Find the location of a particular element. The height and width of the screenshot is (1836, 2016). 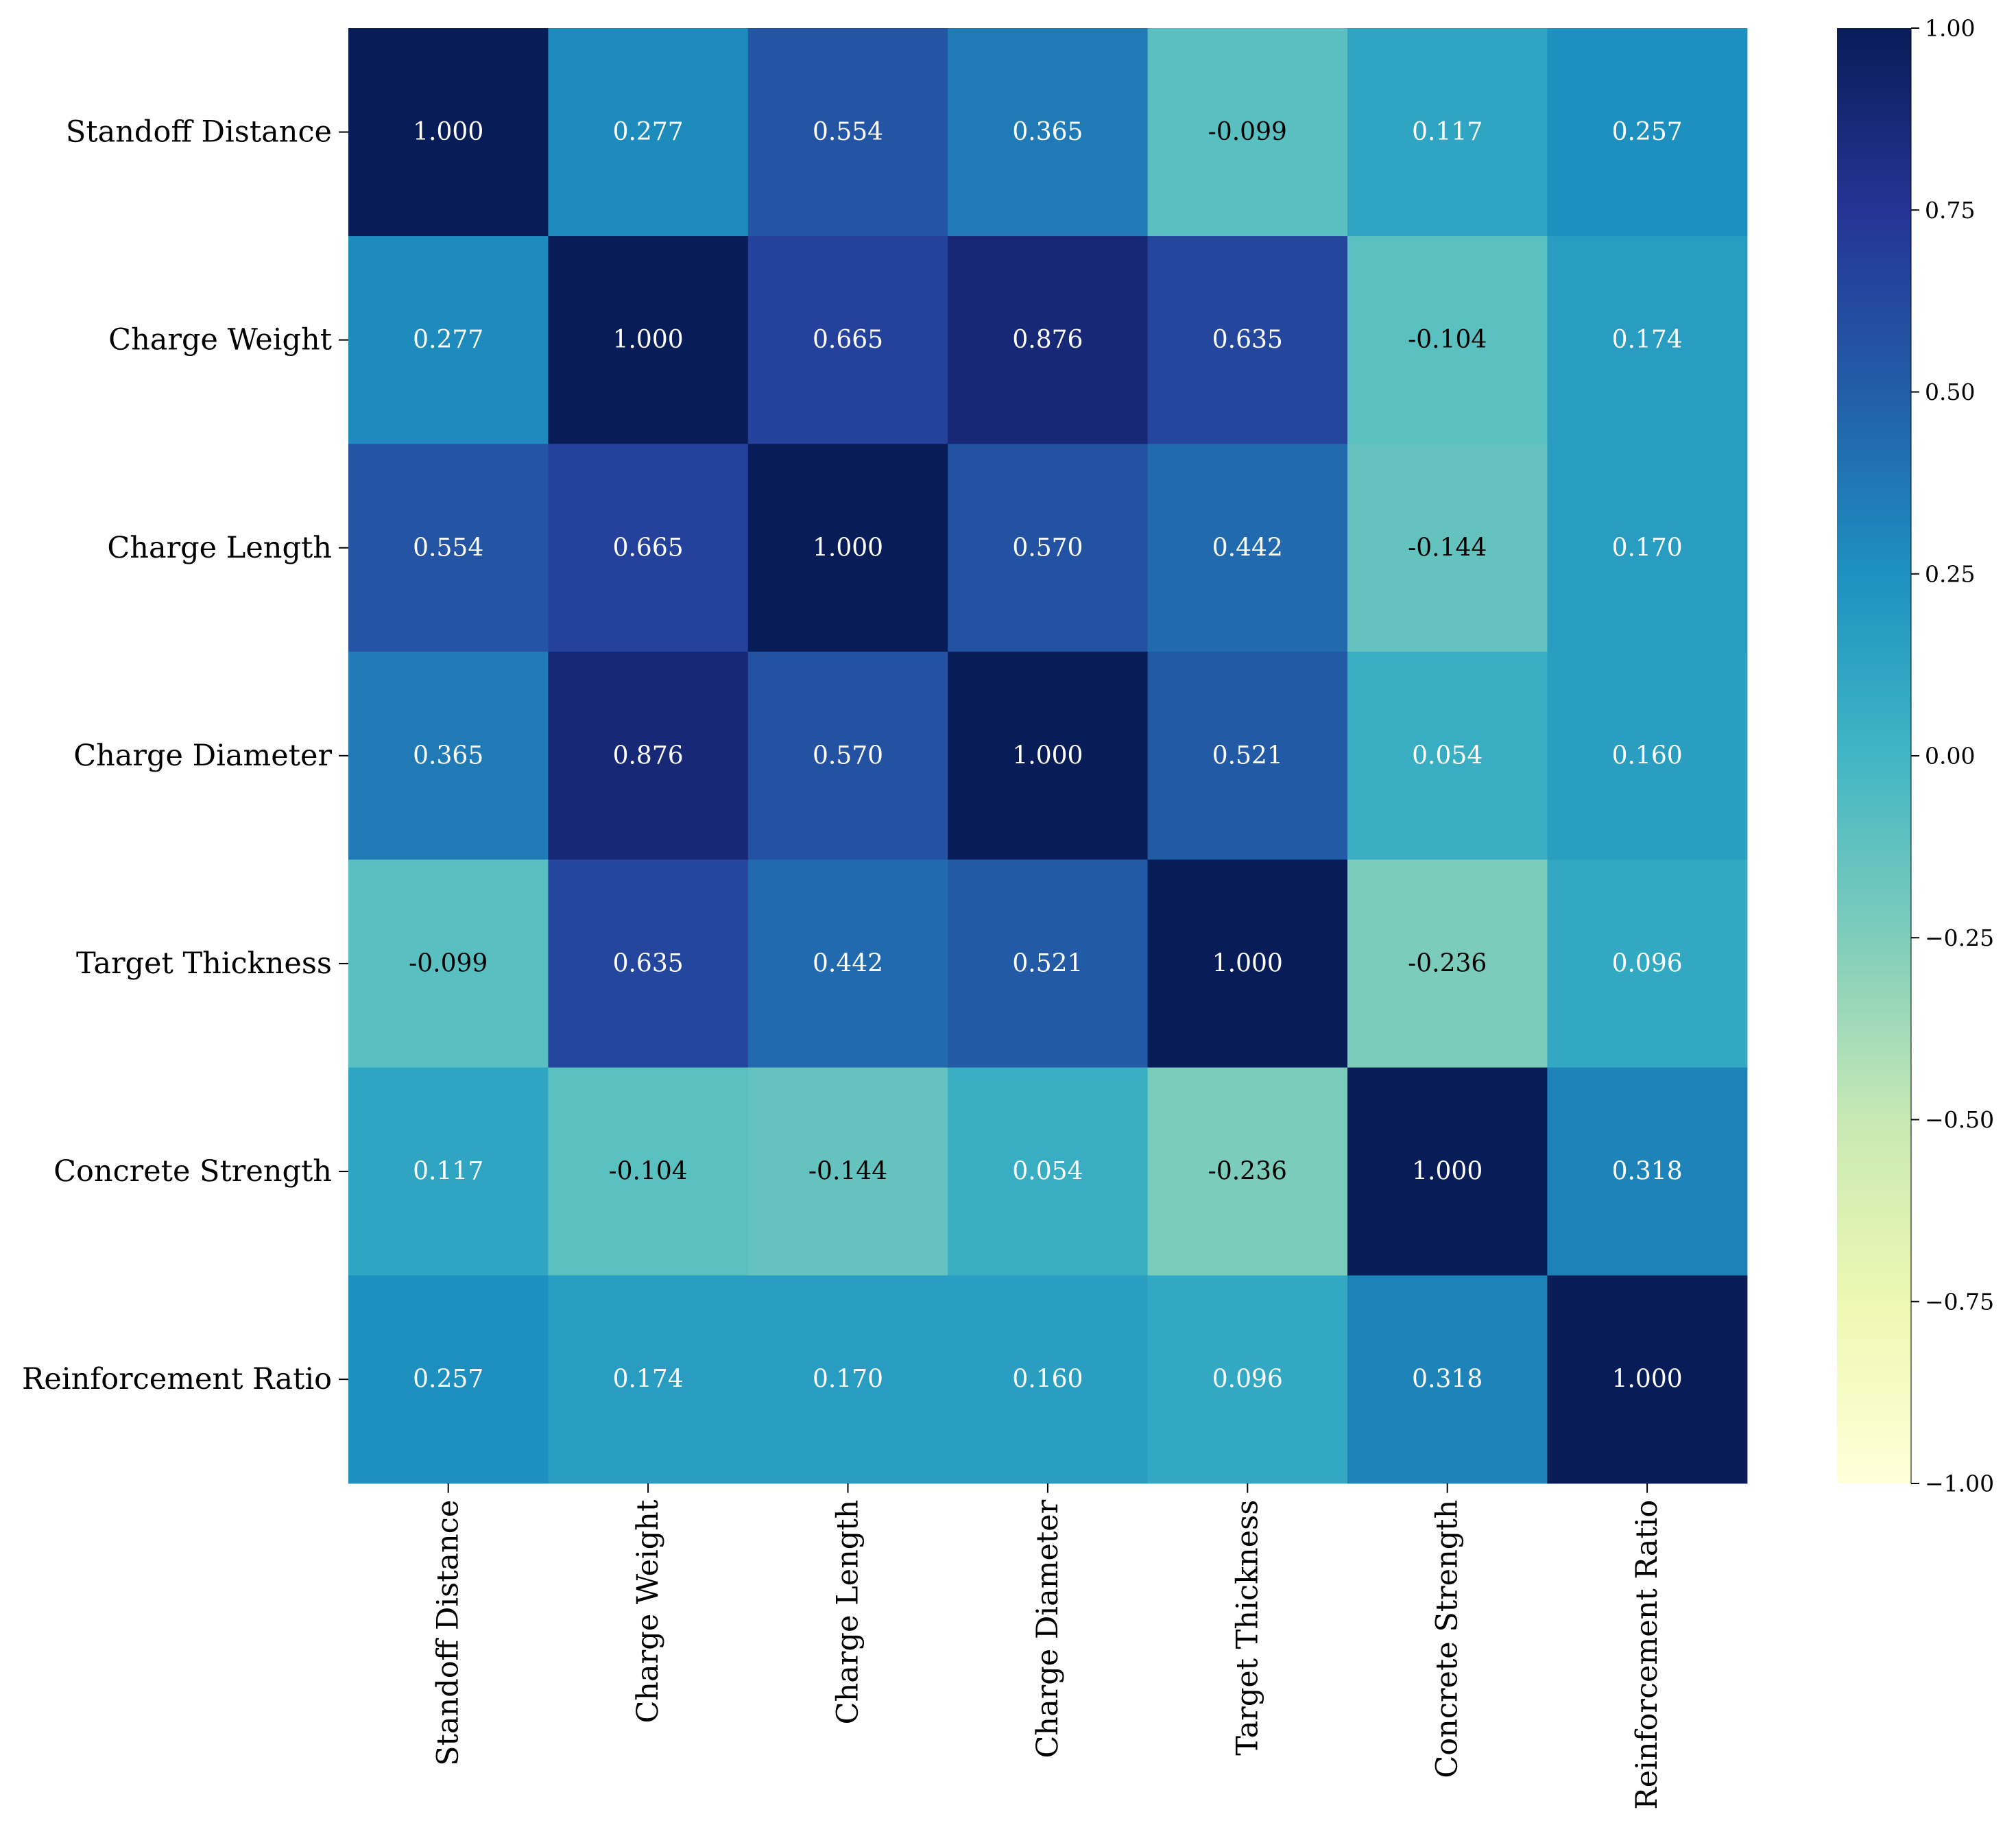

colorbar-tick-label: −0.50 is located at coordinates (1959, 1119).